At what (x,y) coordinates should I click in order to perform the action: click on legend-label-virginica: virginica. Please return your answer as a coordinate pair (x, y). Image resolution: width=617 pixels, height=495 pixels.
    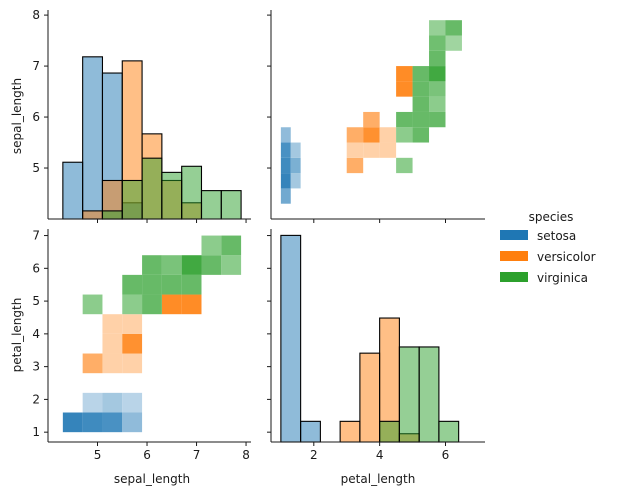
    Looking at the image, I should click on (562, 278).